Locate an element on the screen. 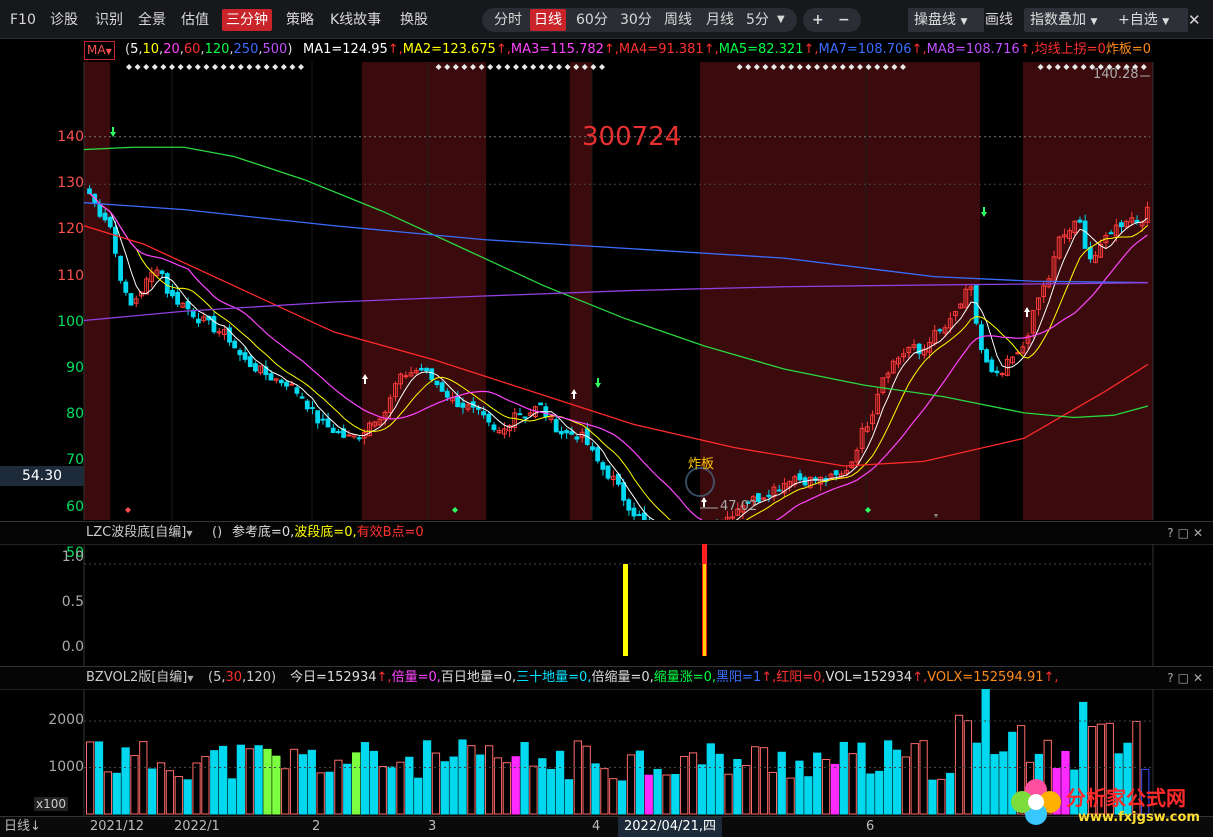 The image size is (1213, 837). price-tick: 130 is located at coordinates (70, 183).